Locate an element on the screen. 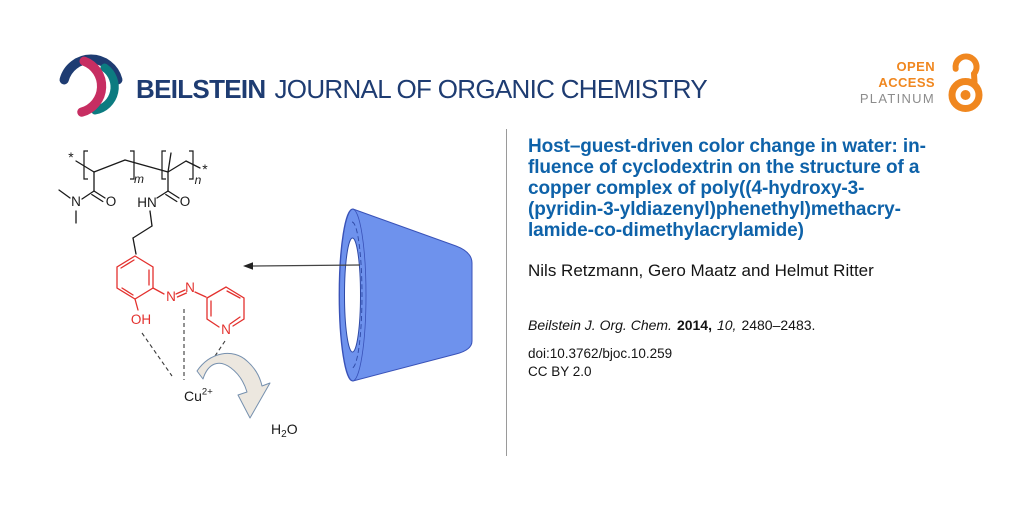 This screenshot has width=1024, height=512. open-access-line1: OPEN is located at coordinates (915, 66).